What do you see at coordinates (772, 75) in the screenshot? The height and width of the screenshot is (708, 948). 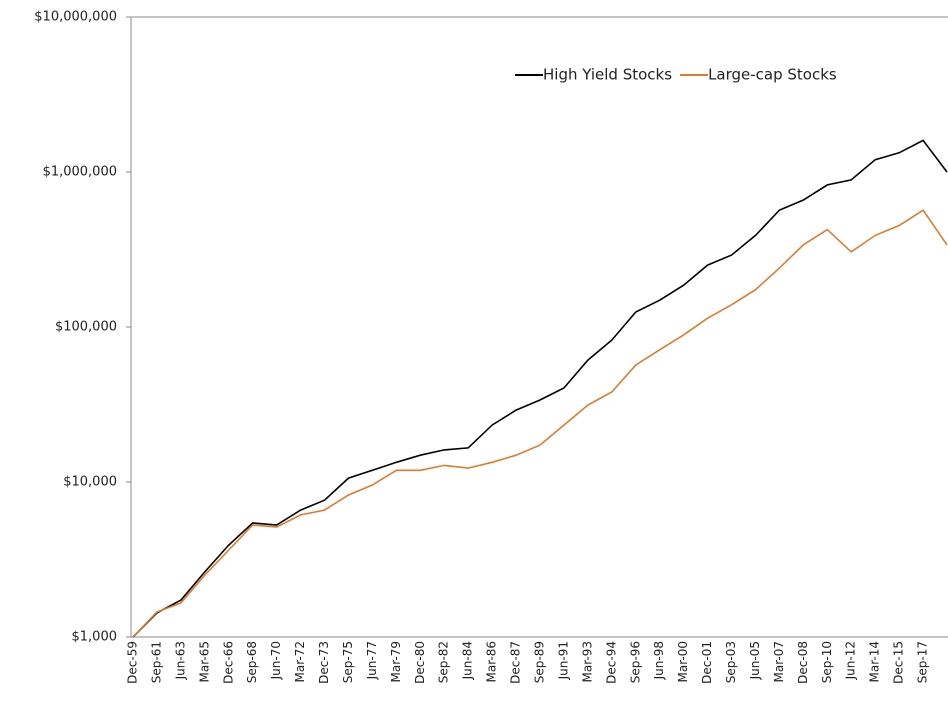 I see `legend-label: Large-cap Stocks` at bounding box center [772, 75].